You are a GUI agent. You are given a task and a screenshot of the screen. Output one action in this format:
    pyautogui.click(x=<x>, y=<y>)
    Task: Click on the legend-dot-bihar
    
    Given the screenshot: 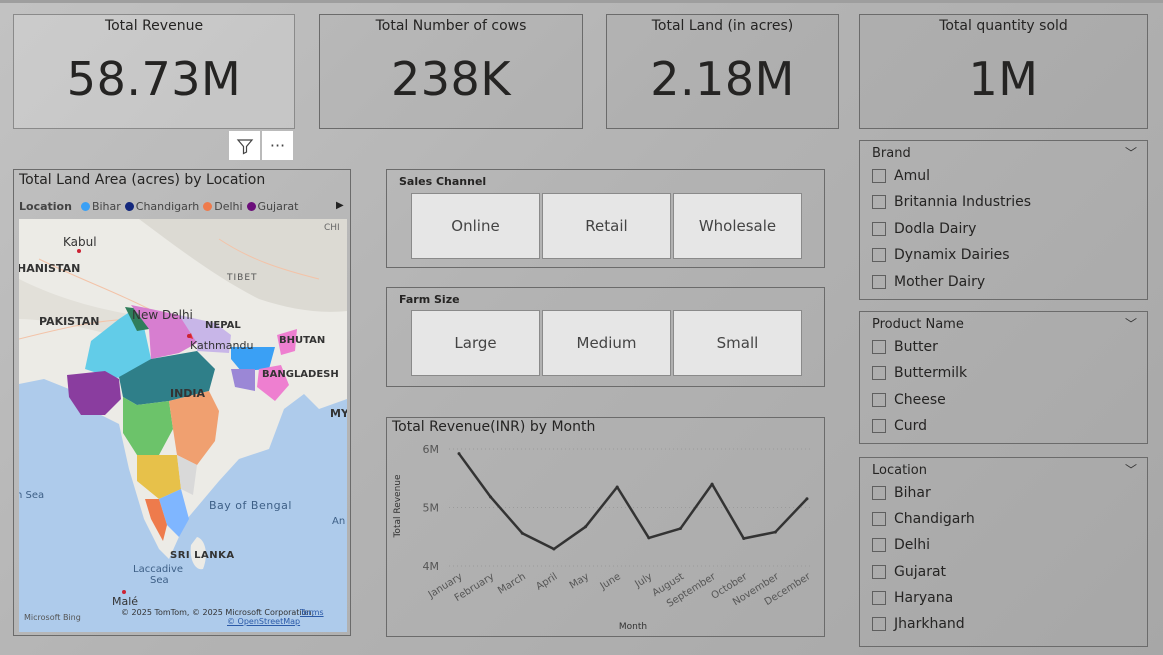 What is the action you would take?
    pyautogui.click(x=85, y=206)
    